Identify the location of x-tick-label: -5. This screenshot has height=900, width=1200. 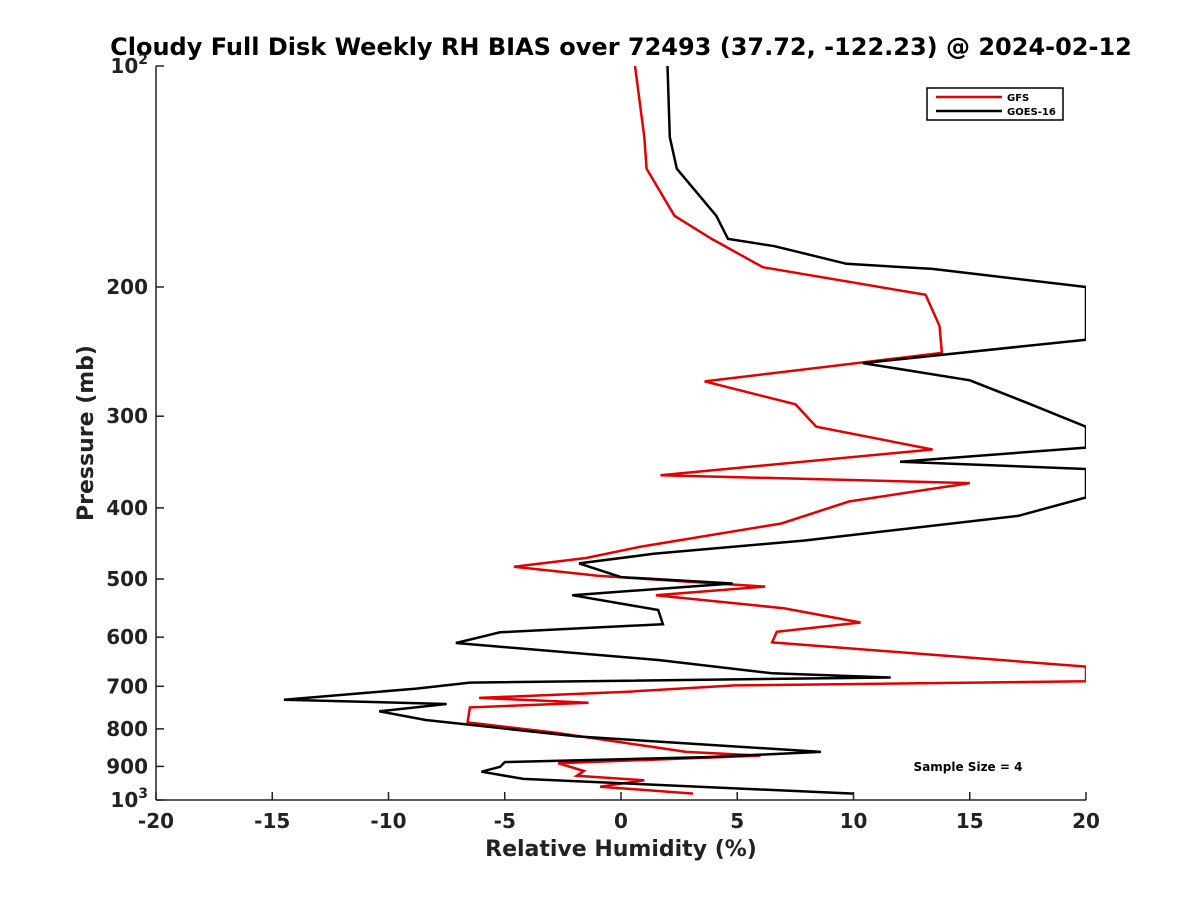
(505, 821).